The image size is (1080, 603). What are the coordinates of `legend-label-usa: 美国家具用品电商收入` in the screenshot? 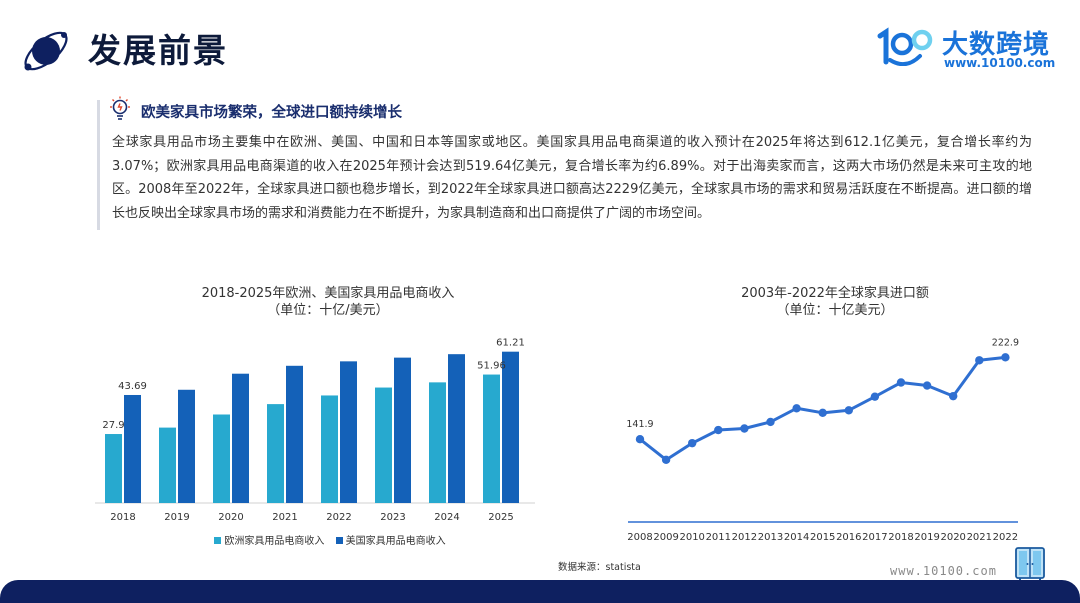 It's located at (395, 541).